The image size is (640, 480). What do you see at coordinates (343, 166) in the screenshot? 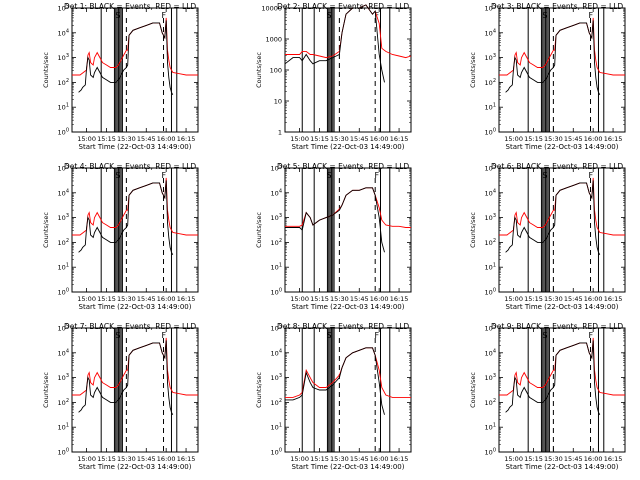
I see `chart-title: Det 5: BLACK = Events, RED = LLD` at bounding box center [343, 166].